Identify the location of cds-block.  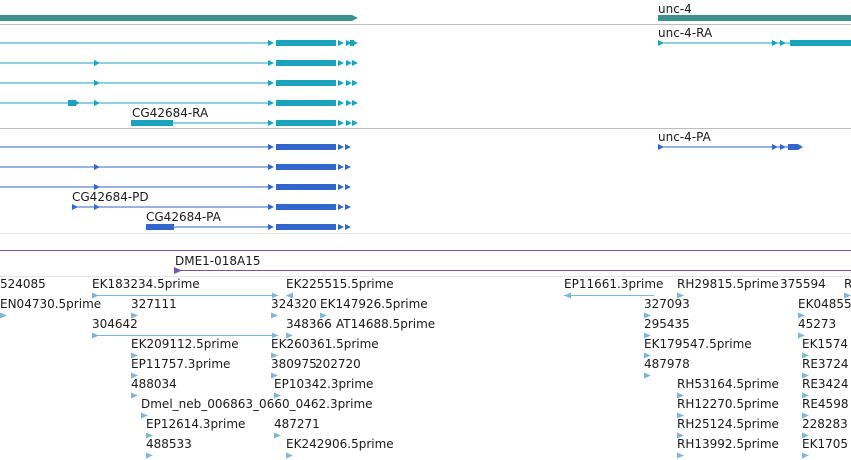
(306, 147).